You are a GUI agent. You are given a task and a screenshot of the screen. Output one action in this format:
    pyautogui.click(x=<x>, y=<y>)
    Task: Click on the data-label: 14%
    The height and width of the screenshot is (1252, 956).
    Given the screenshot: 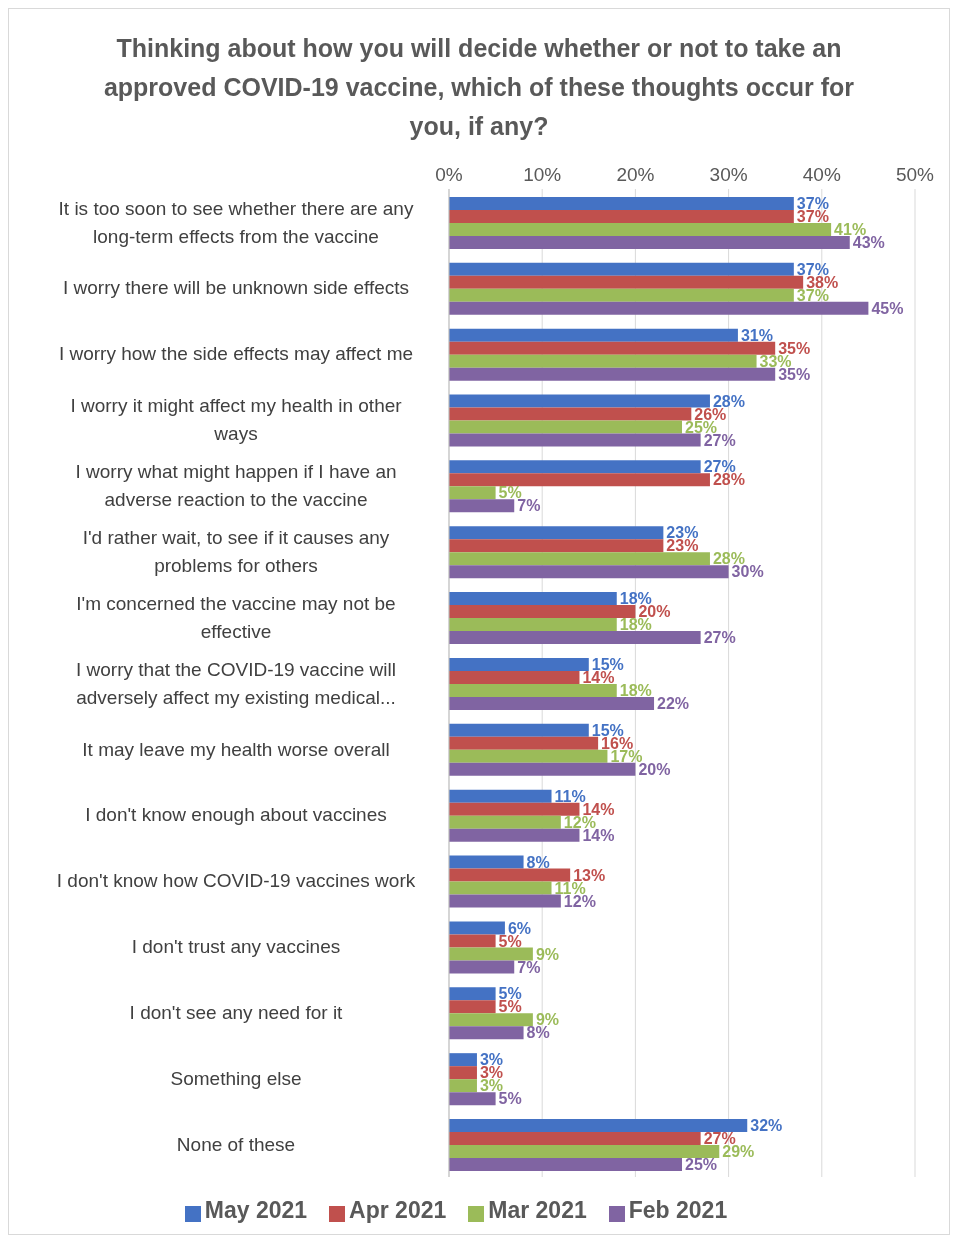 What is the action you would take?
    pyautogui.click(x=598, y=678)
    